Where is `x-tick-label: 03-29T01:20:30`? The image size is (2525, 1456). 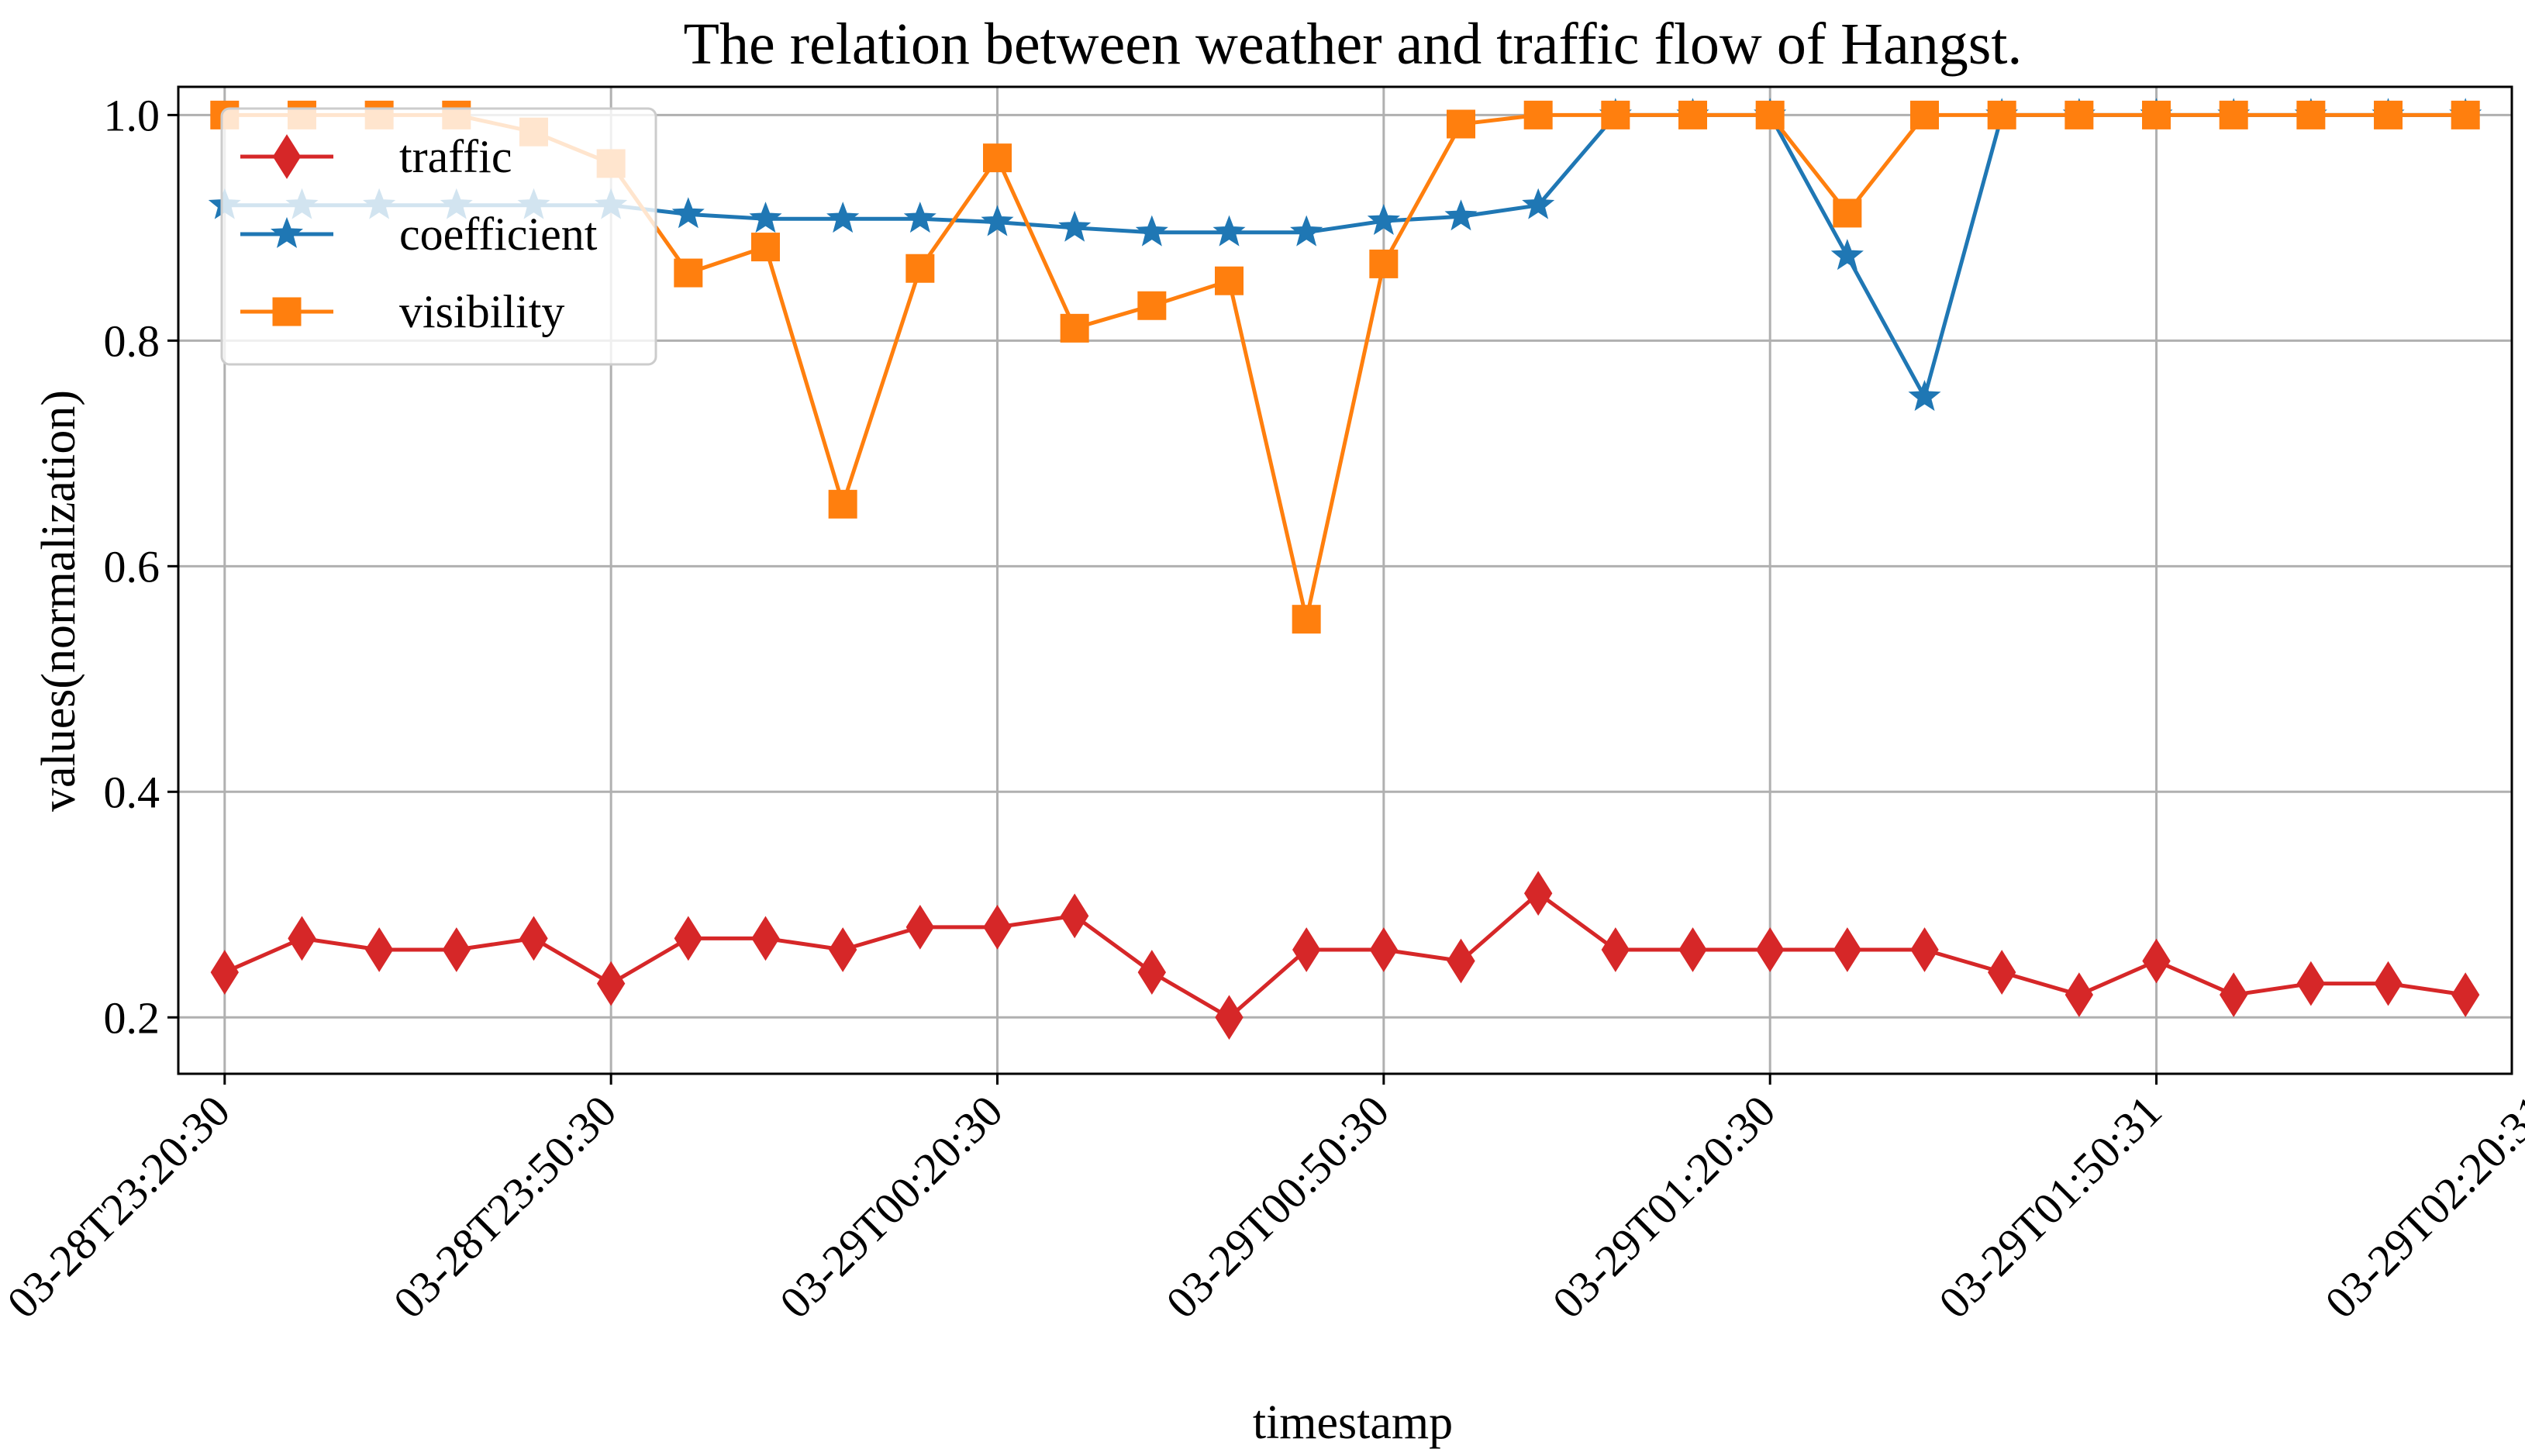 x-tick-label: 03-29T01:20:30 is located at coordinates (1664, 1206).